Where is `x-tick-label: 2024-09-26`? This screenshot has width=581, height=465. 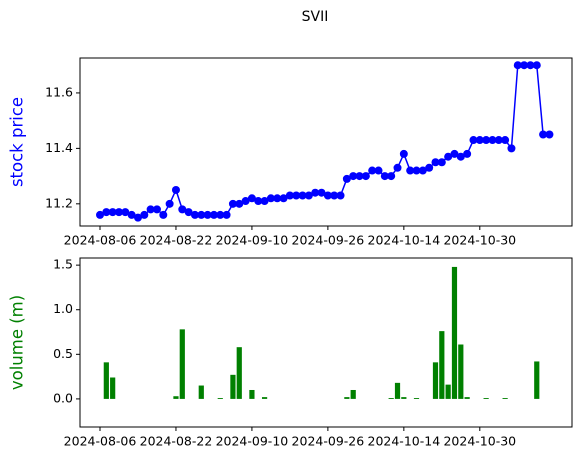
x-tick-label: 2024-09-26 is located at coordinates (328, 240).